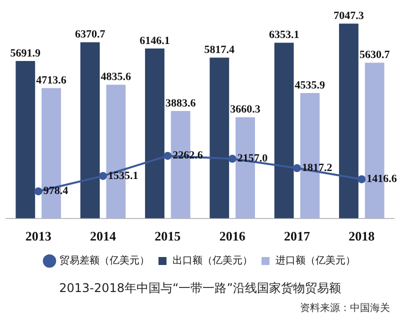 This screenshot has height=326, width=400. Describe the element at coordinates (284, 35) in the screenshot. I see `data-label: 6353.1` at that location.